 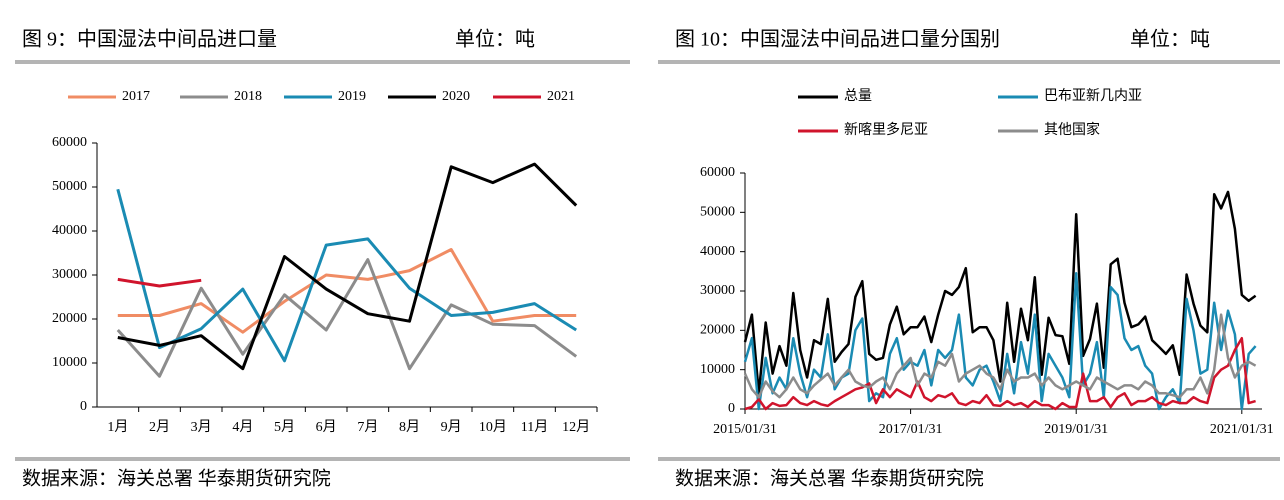 What do you see at coordinates (456, 96) in the screenshot?
I see `legend-label: 2020` at bounding box center [456, 96].